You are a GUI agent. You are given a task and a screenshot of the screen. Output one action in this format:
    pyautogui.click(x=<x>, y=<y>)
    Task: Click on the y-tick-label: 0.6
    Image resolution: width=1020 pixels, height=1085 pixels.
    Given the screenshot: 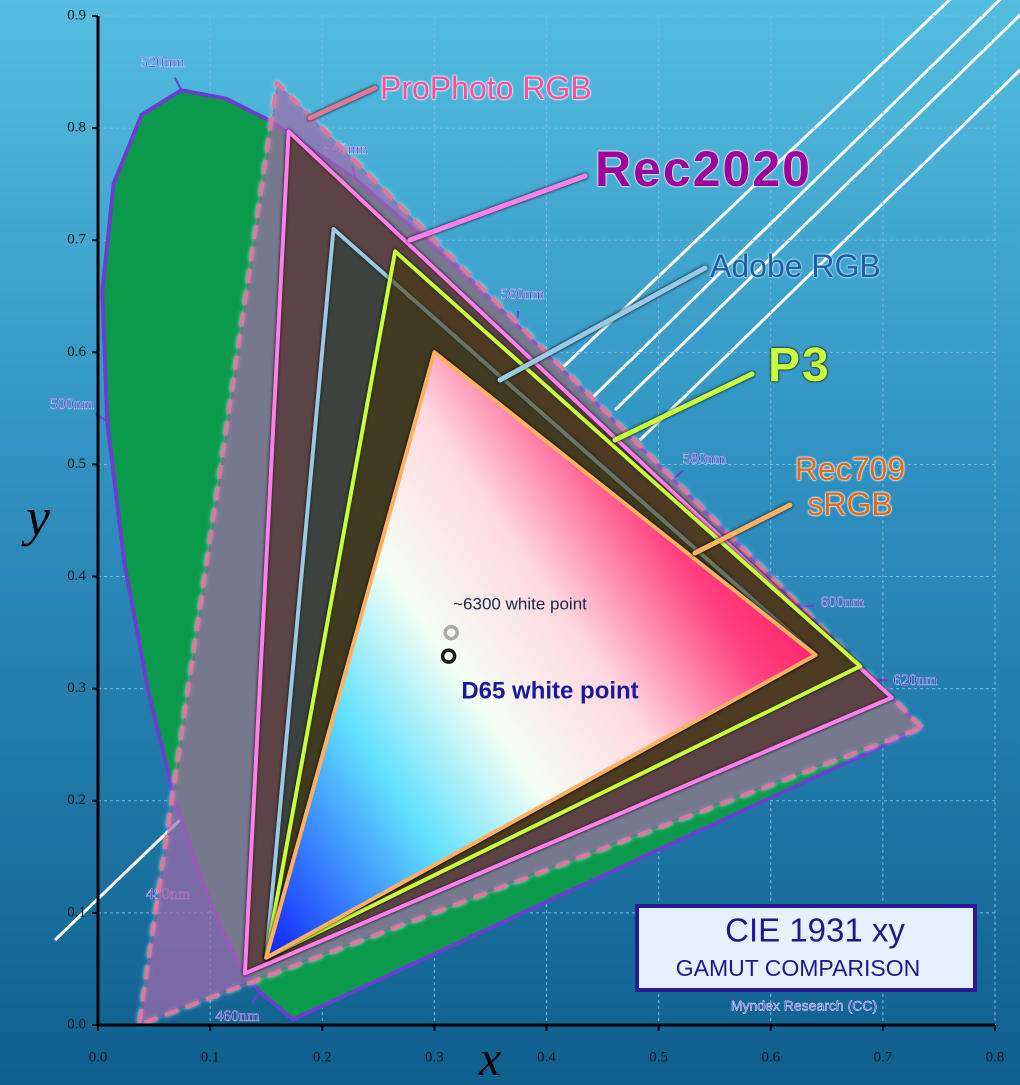 What is the action you would take?
    pyautogui.click(x=76, y=352)
    